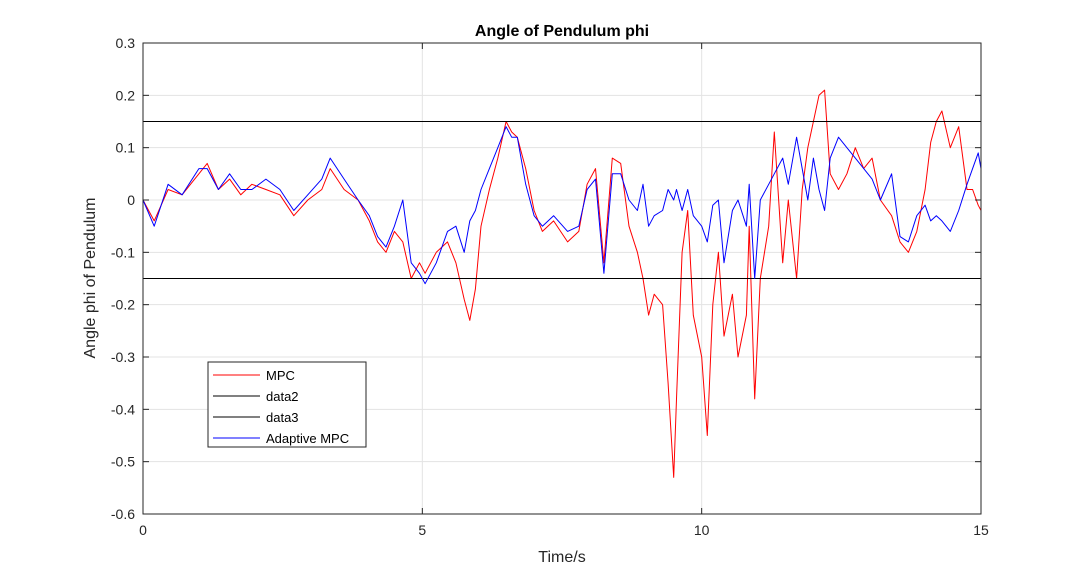 This screenshot has width=1085, height=577. Describe the element at coordinates (123, 357) in the screenshot. I see `y-tick-label: -0.3` at that location.